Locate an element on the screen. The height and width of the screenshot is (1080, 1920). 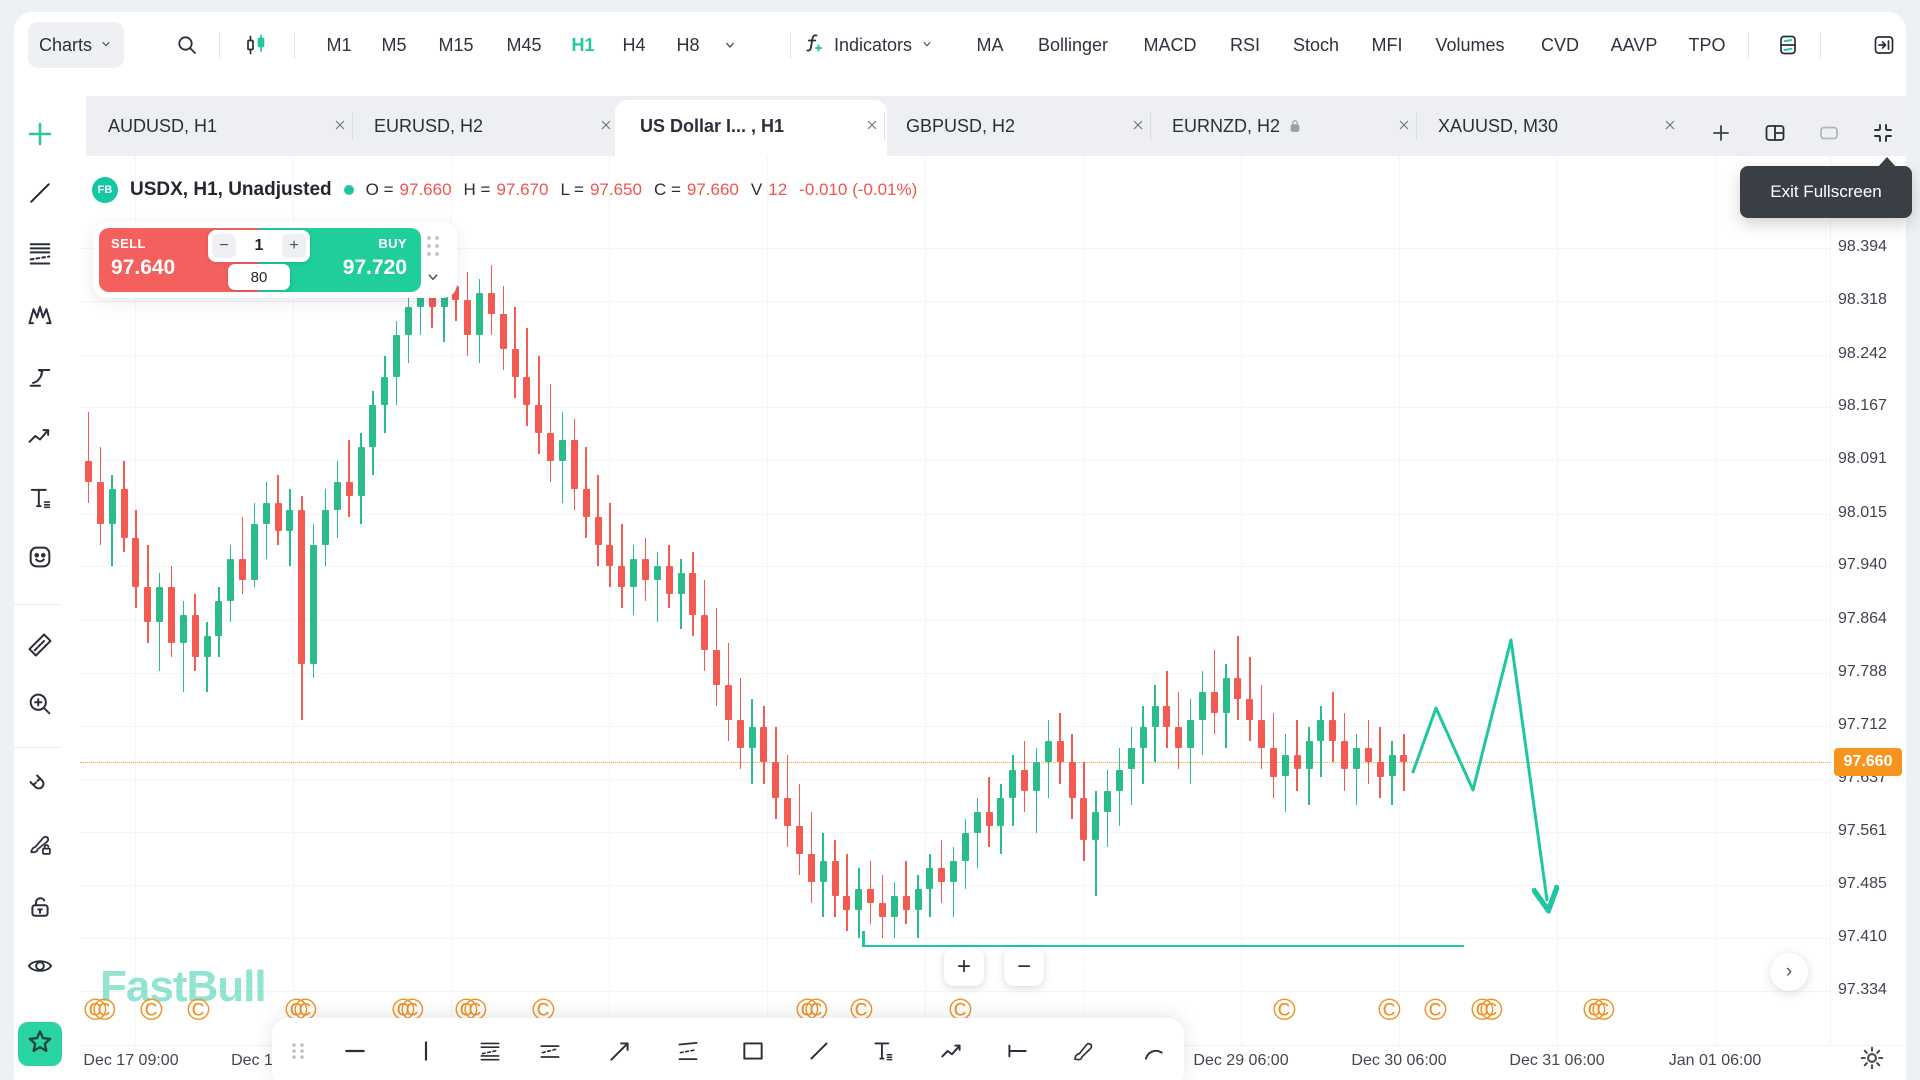
charts-menu-button: Charts is located at coordinates (76, 45).